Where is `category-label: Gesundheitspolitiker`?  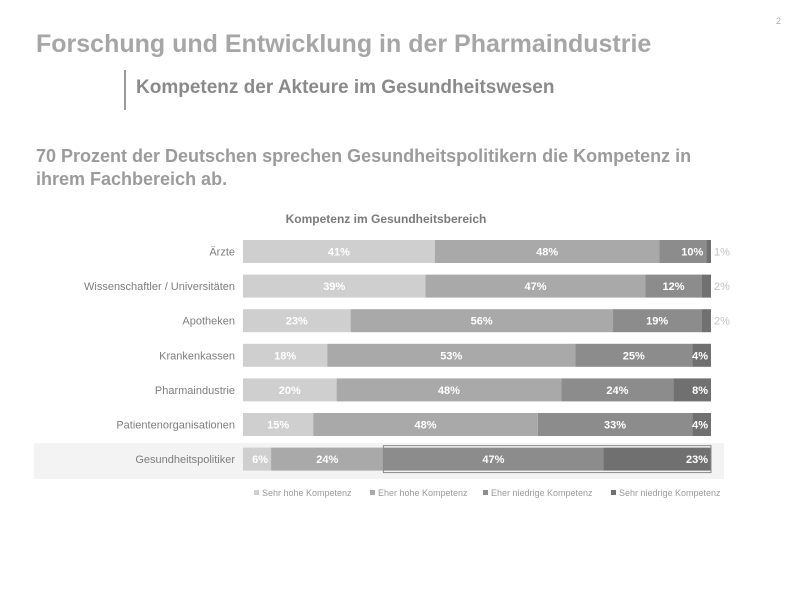 category-label: Gesundheitspolitiker is located at coordinates (185, 460).